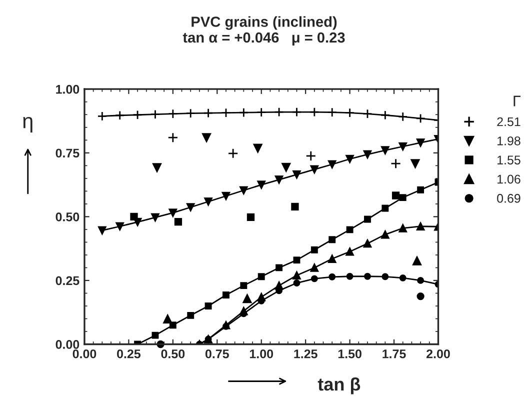  Describe the element at coordinates (68, 153) in the screenshot. I see `y-tick-label: 0.75` at that location.